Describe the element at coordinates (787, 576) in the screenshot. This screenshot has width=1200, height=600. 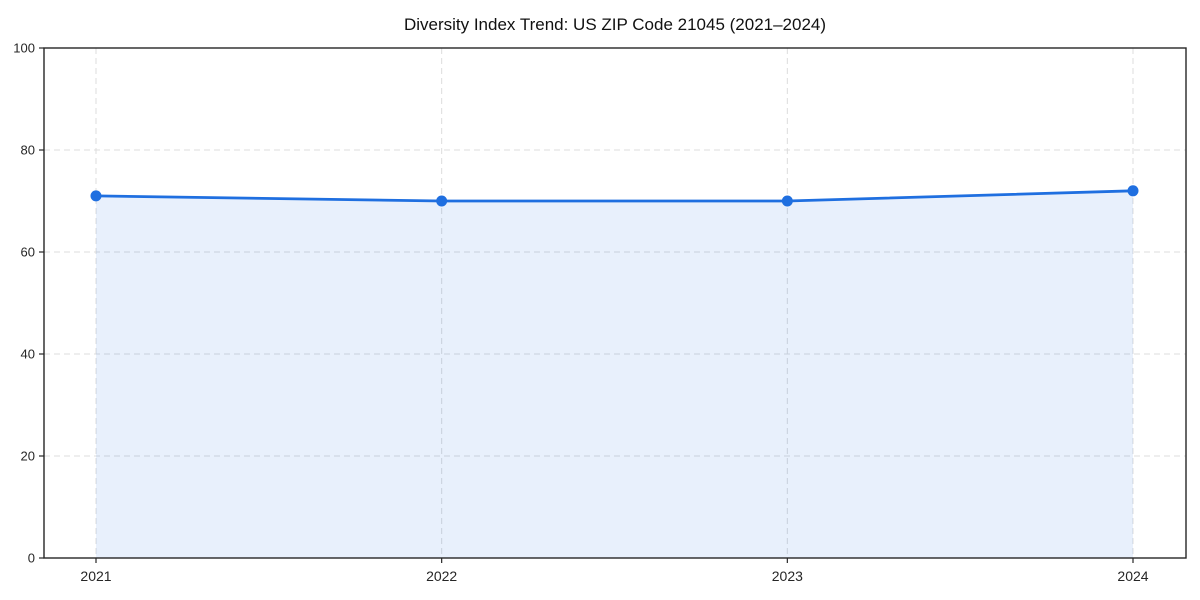
I see `x-tick-label: 2023` at that location.